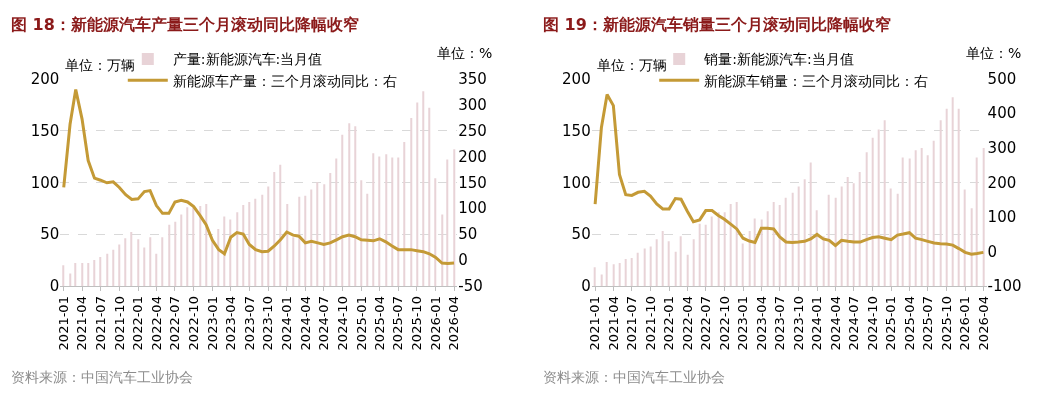 Image resolution: width=1050 pixels, height=398 pixels. Describe the element at coordinates (994, 53) in the screenshot. I see `y2-axis-title: 单位：%` at that location.